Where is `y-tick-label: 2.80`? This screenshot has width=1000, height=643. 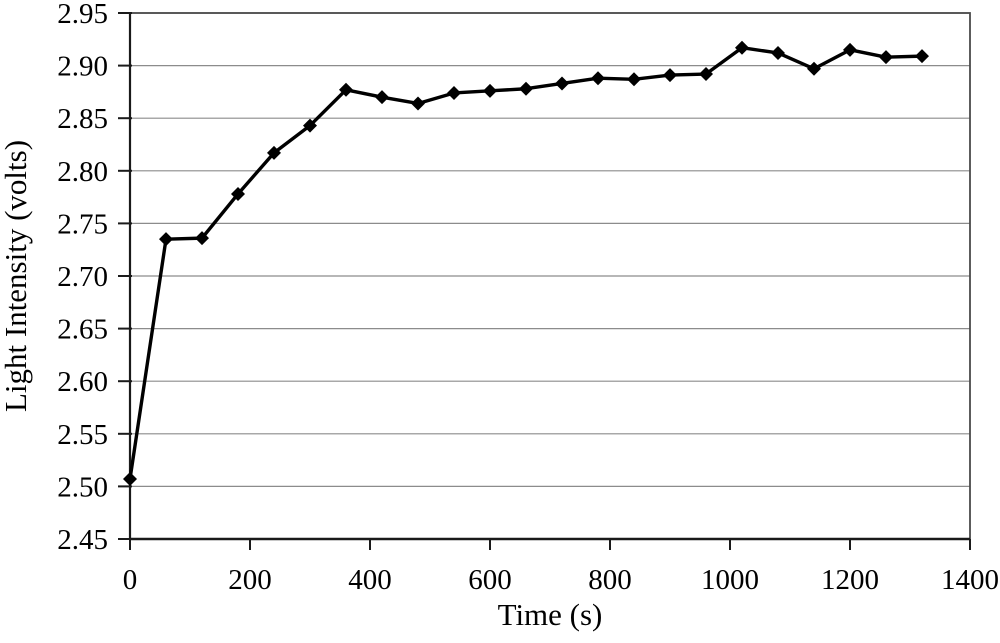 y-tick-label: 2.80 is located at coordinates (82, 172).